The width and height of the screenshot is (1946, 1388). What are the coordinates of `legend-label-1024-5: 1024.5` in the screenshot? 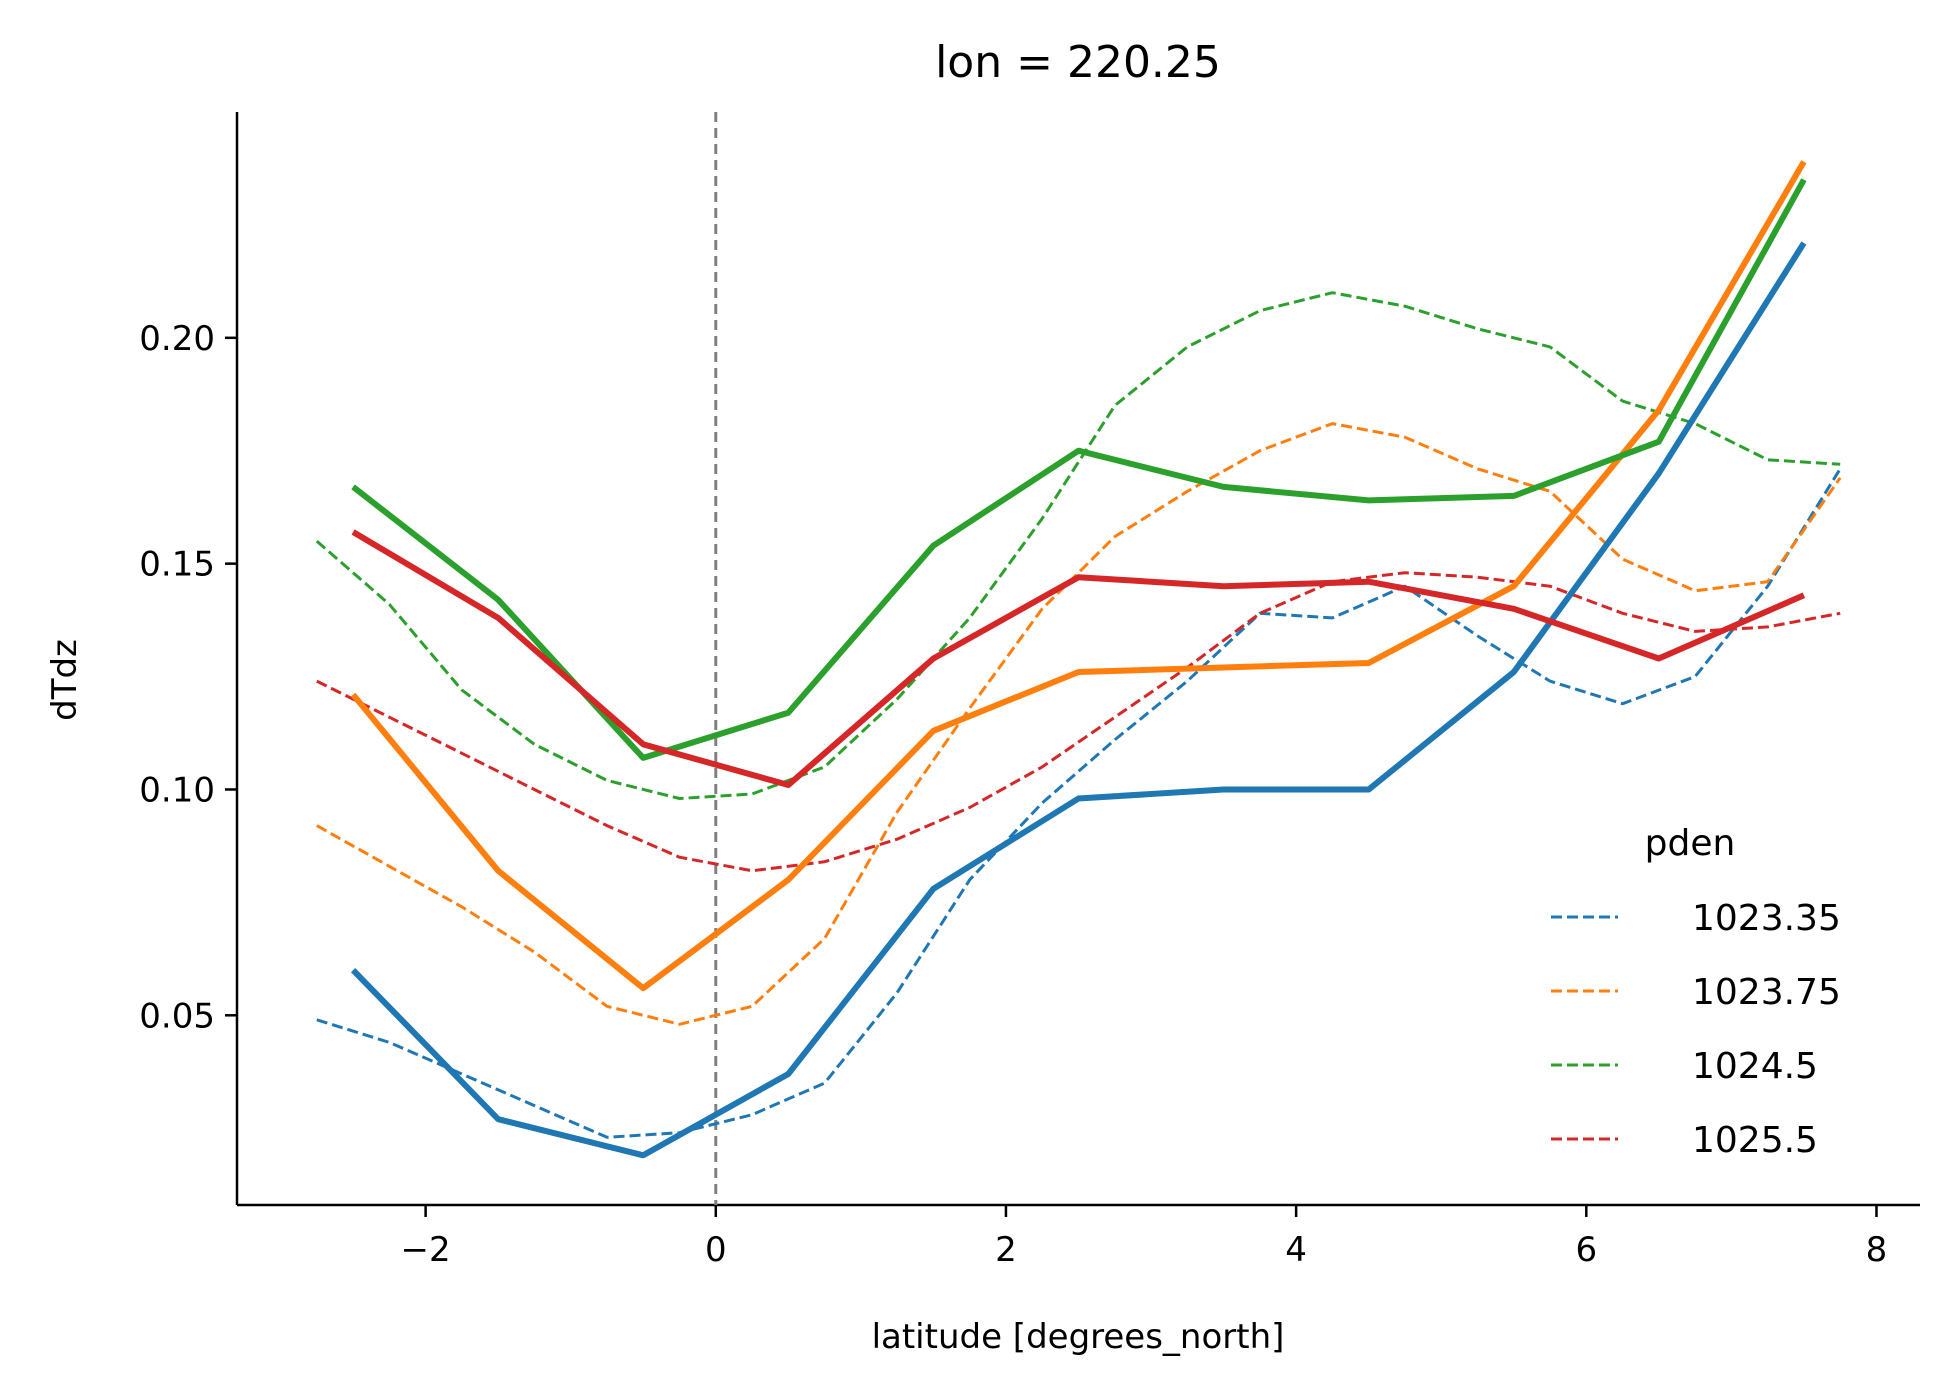 It's located at (1755, 1066).